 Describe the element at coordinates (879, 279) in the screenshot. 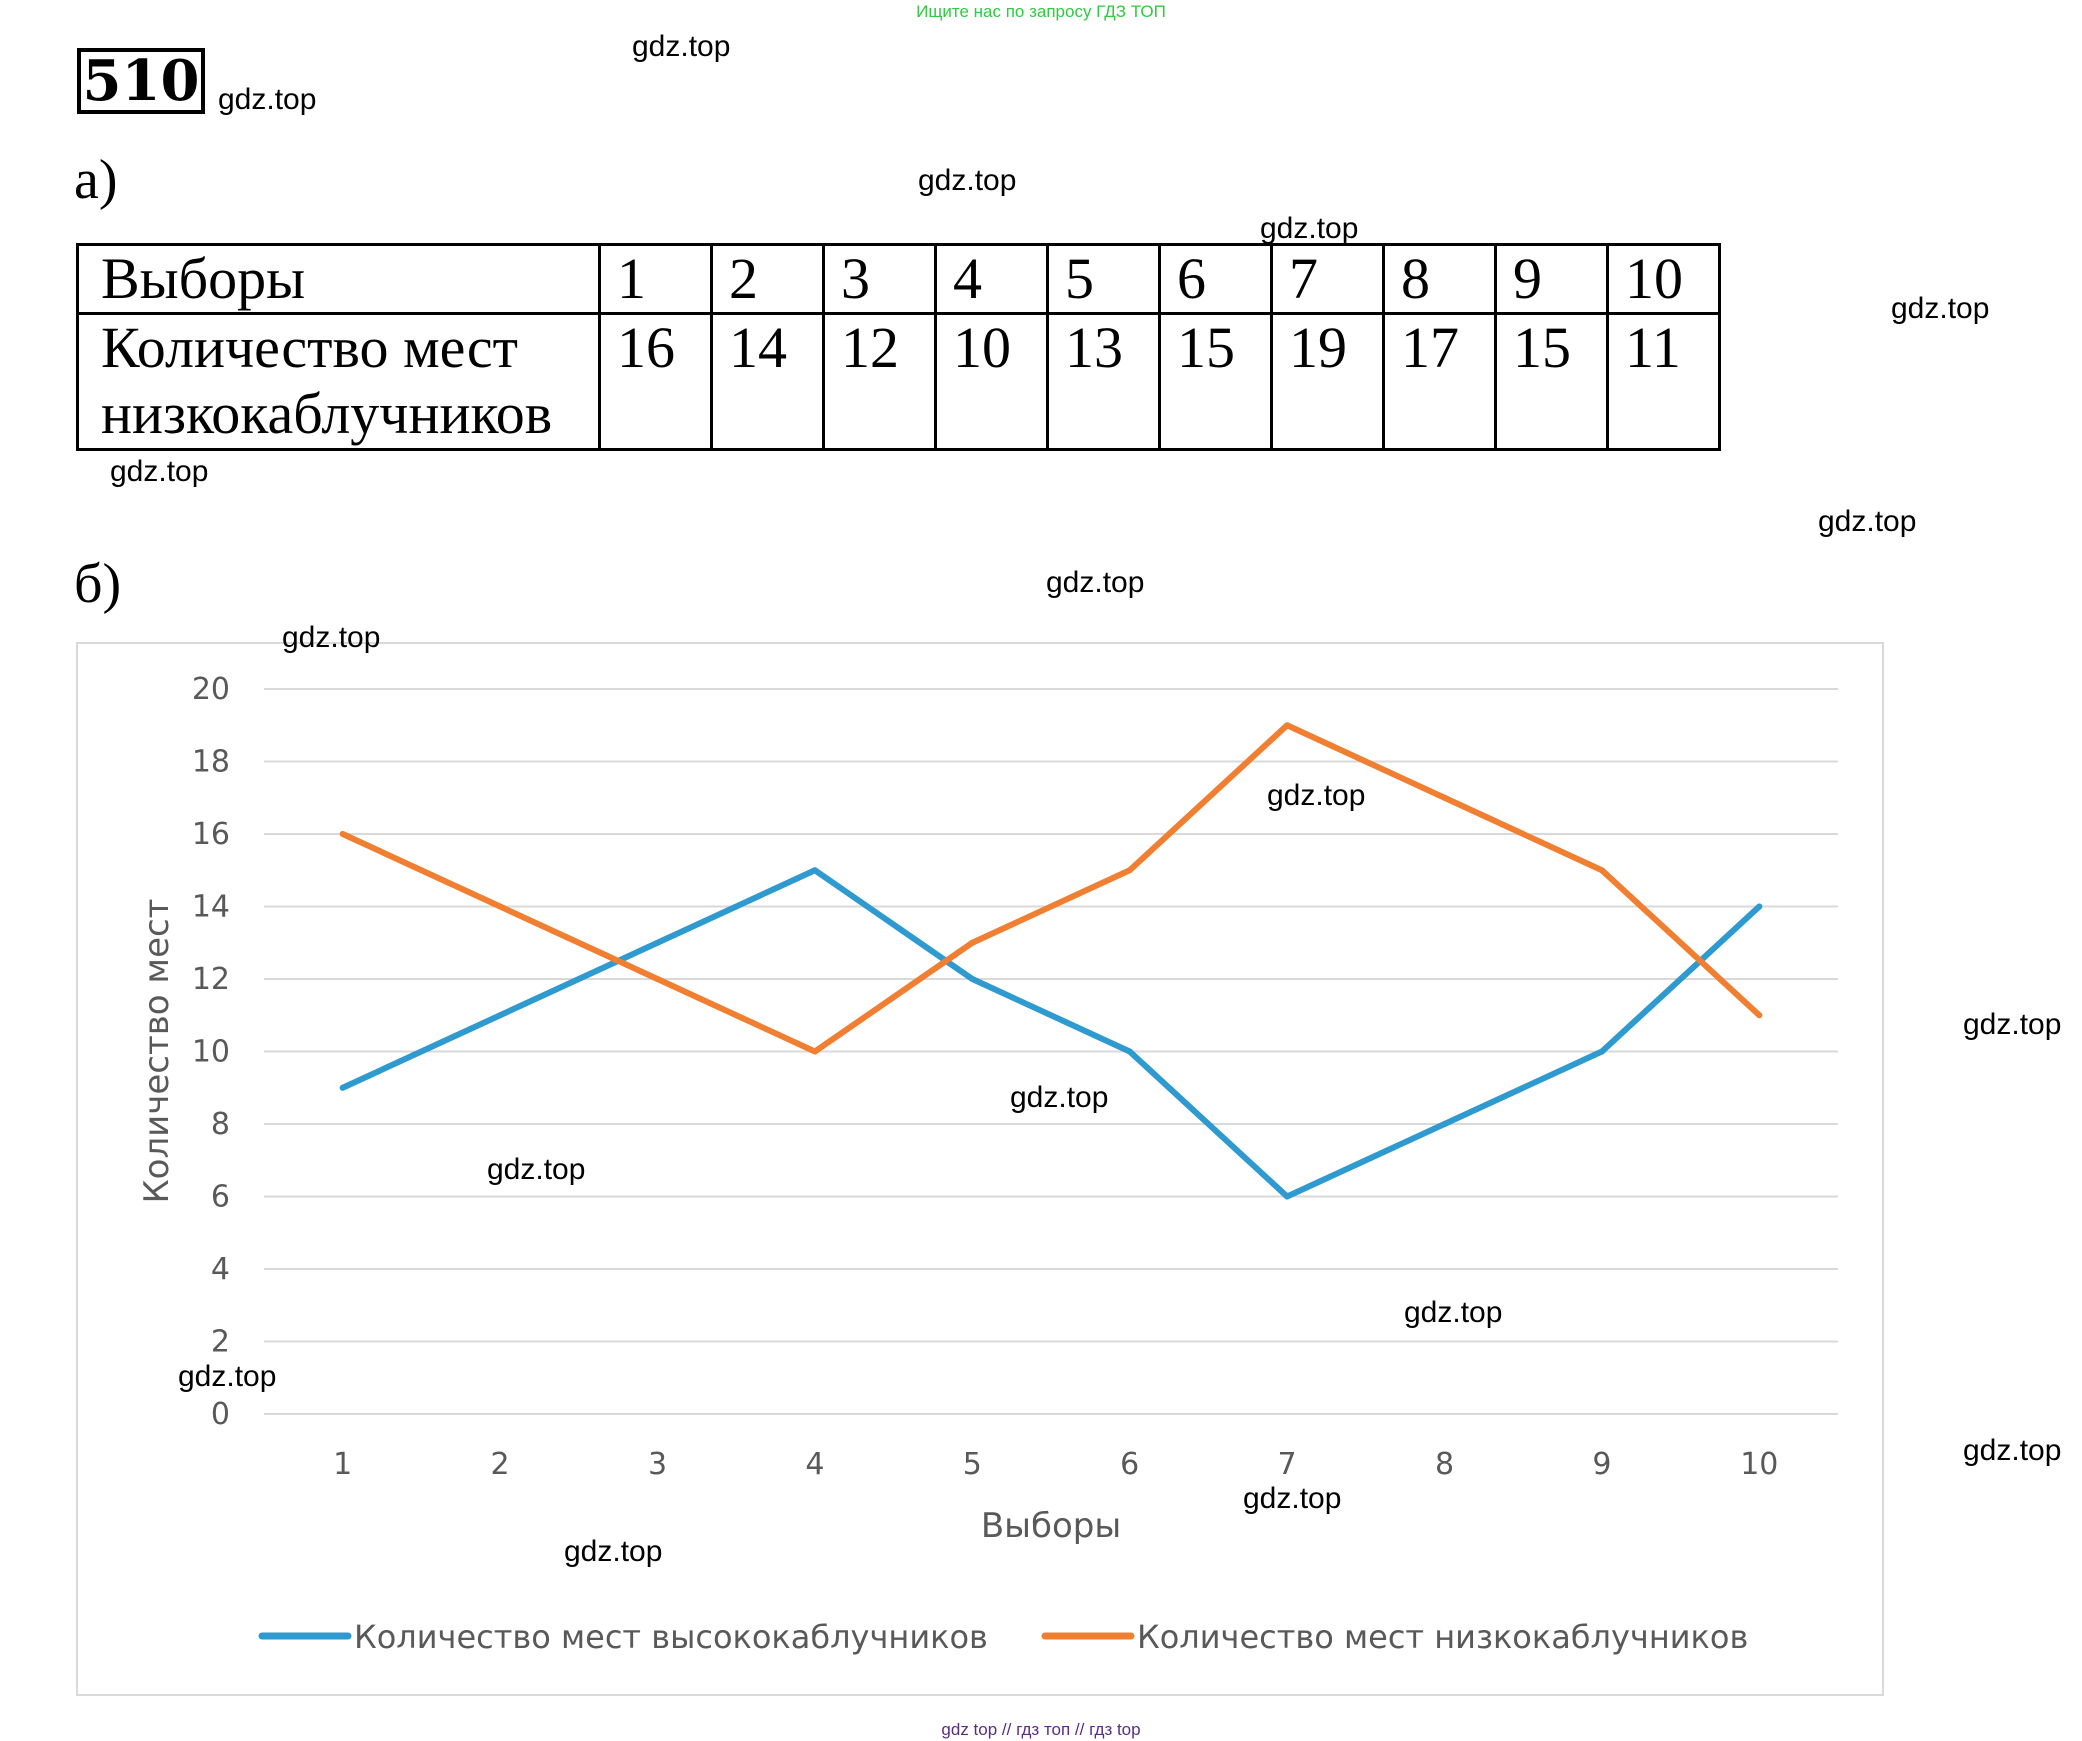

I see `table-cell: 3` at that location.